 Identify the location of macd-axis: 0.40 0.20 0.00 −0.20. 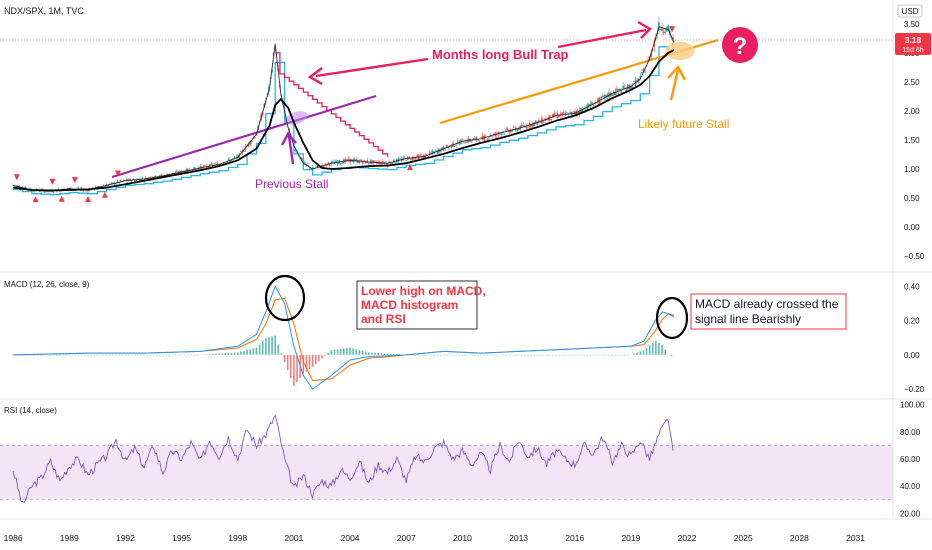
(914, 338).